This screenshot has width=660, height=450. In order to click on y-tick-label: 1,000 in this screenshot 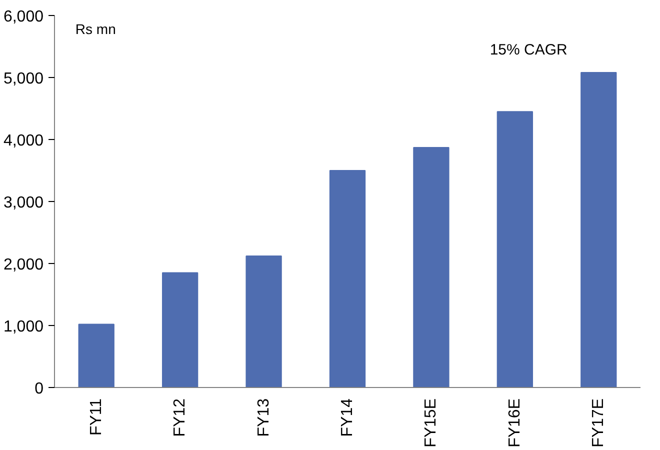, I will do `click(23, 327)`.